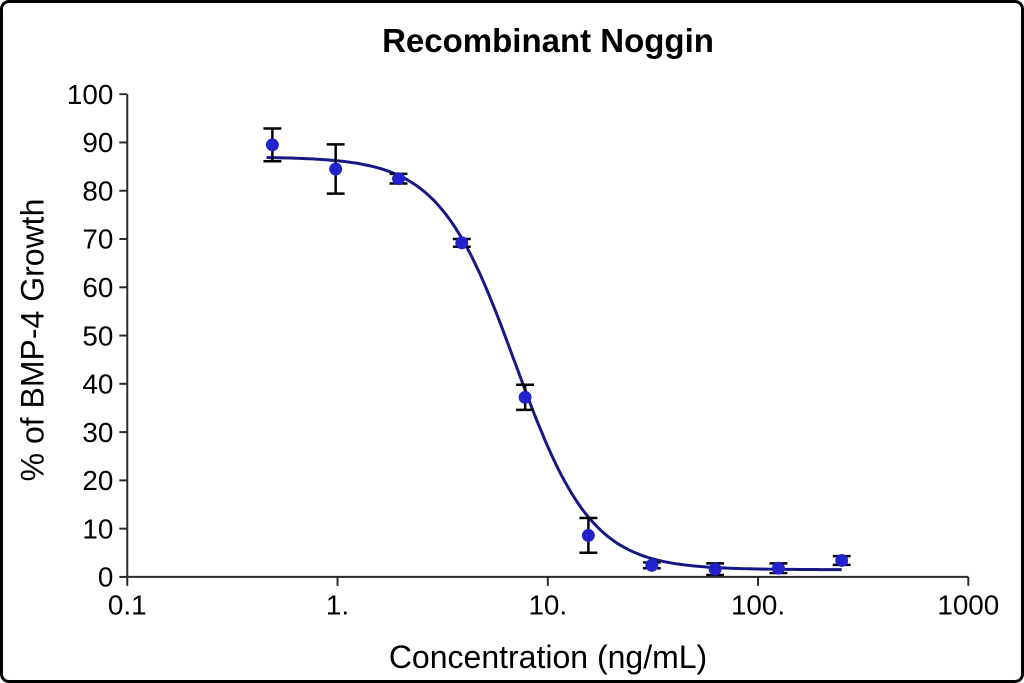 The image size is (1024, 683). I want to click on y-tick-label: 20, so click(97, 480).